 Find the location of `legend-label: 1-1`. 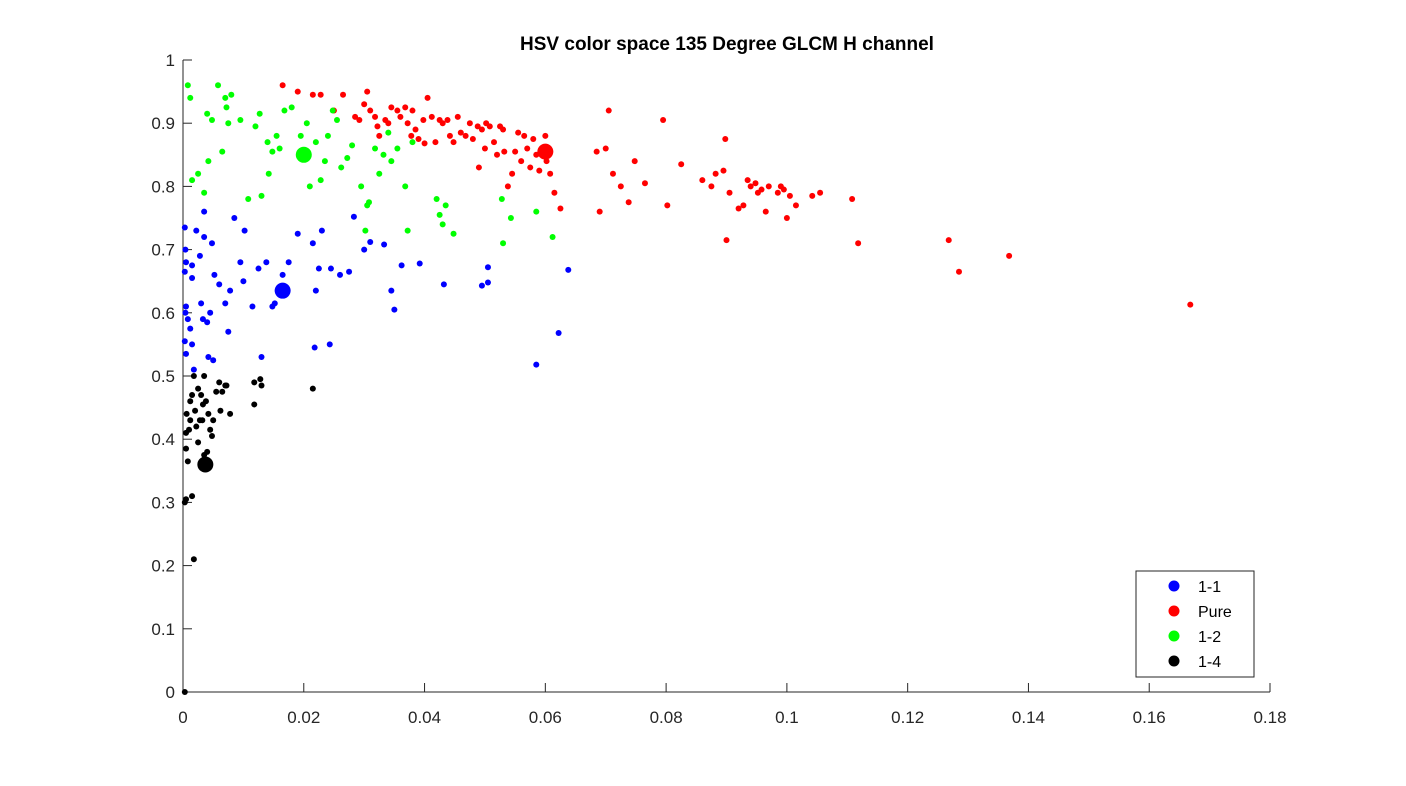

legend-label: 1-1 is located at coordinates (1209, 587).